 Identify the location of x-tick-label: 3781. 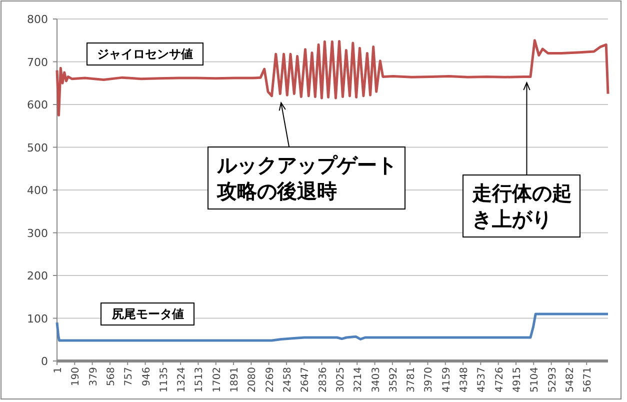
(412, 379).